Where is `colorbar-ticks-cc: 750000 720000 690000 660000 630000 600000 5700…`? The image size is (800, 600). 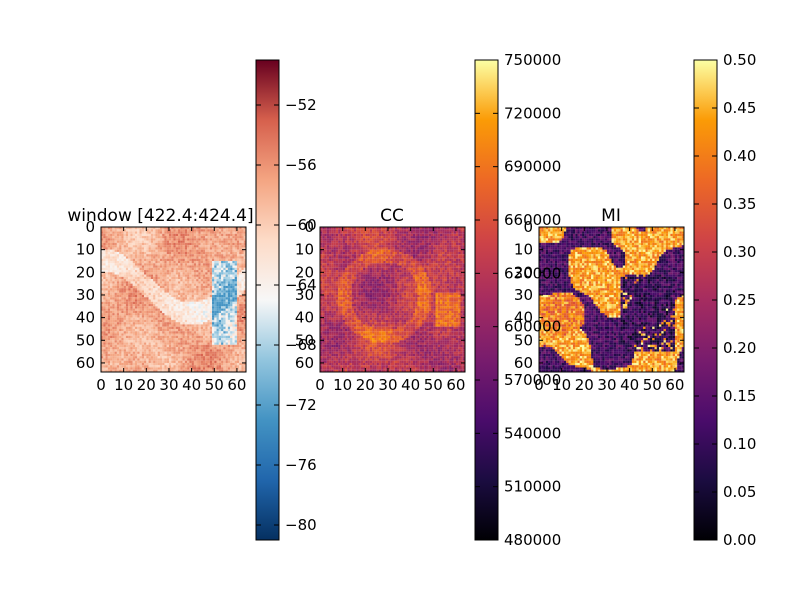 colorbar-ticks-cc: 750000 720000 690000 660000 630000 600000 5700… is located at coordinates (518, 300).